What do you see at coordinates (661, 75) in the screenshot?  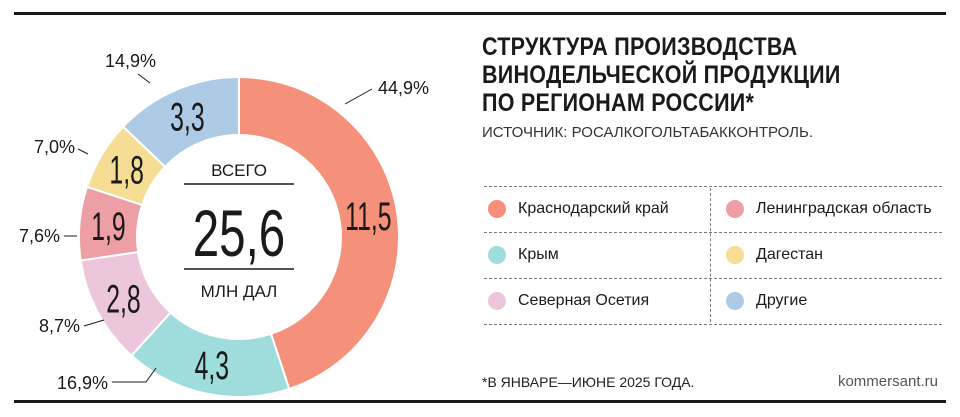 I see `title-line-2: ВИНОДЕЛЬЧЕСКОЙ ПРОДУКЦИИ` at bounding box center [661, 75].